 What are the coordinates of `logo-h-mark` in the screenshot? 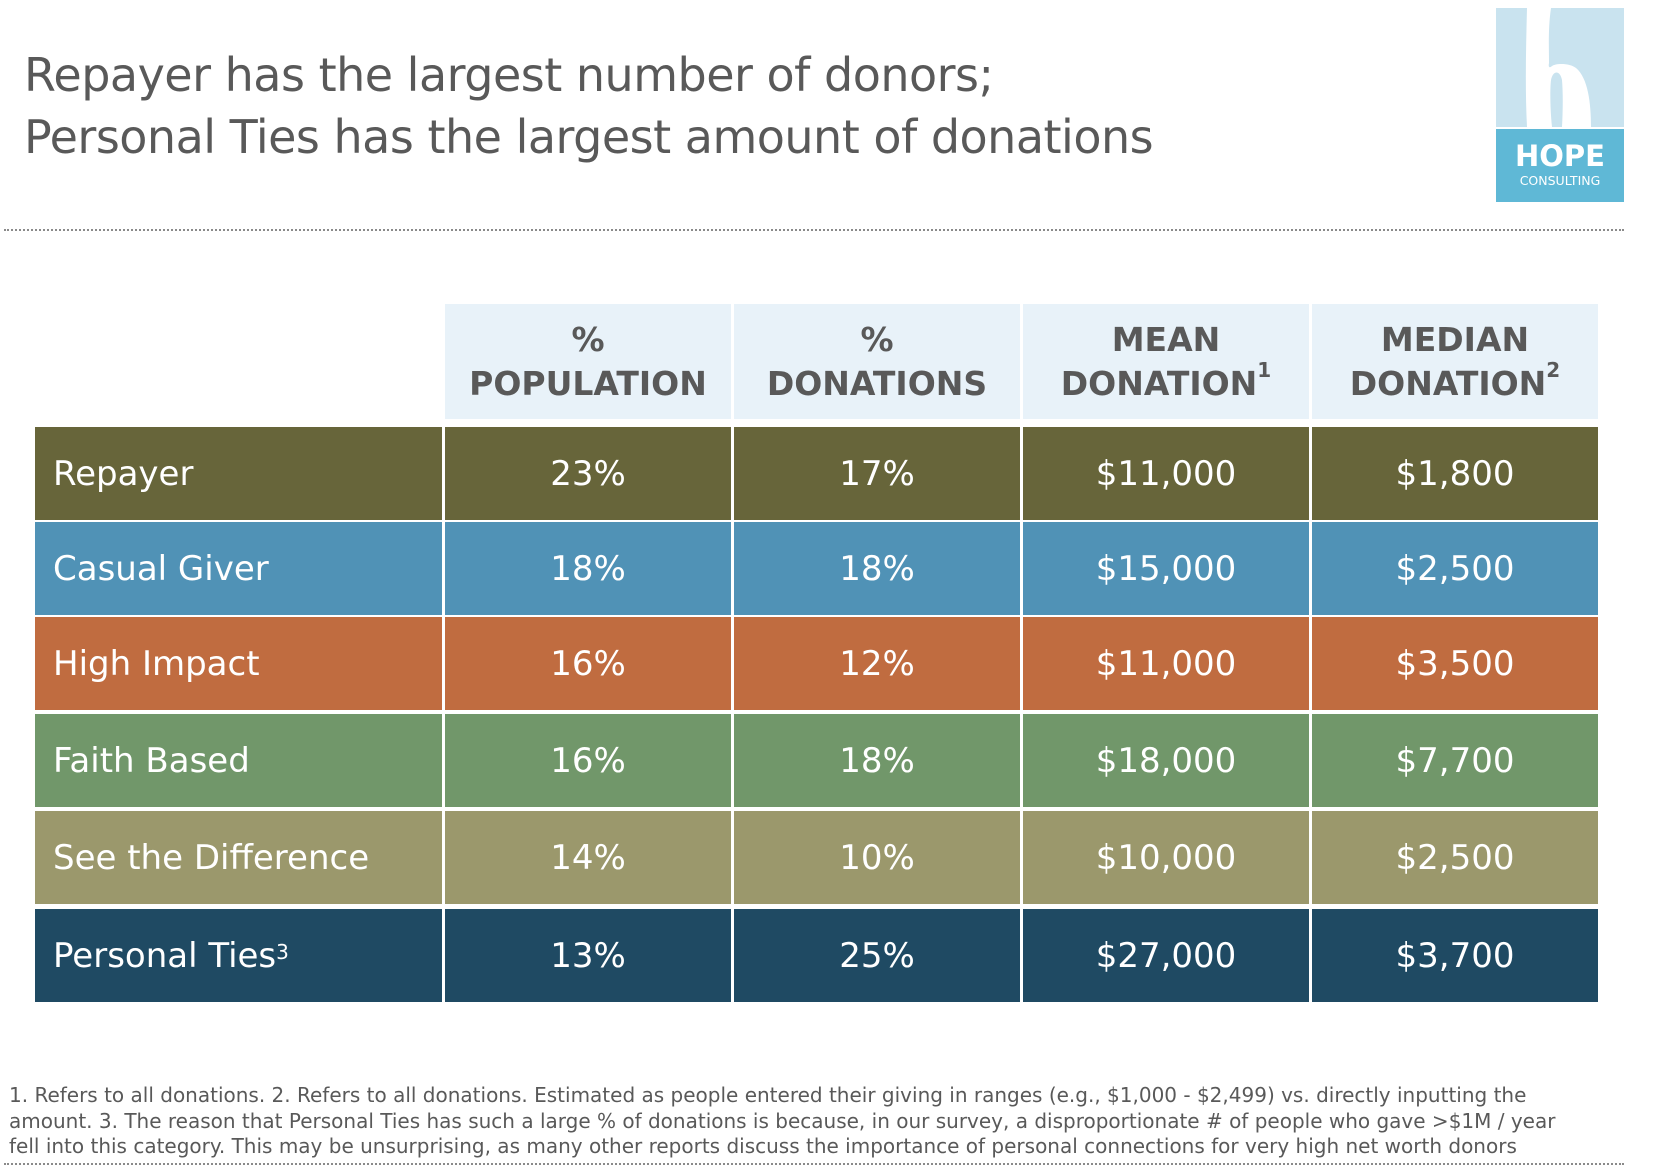 It's located at (1560, 67).